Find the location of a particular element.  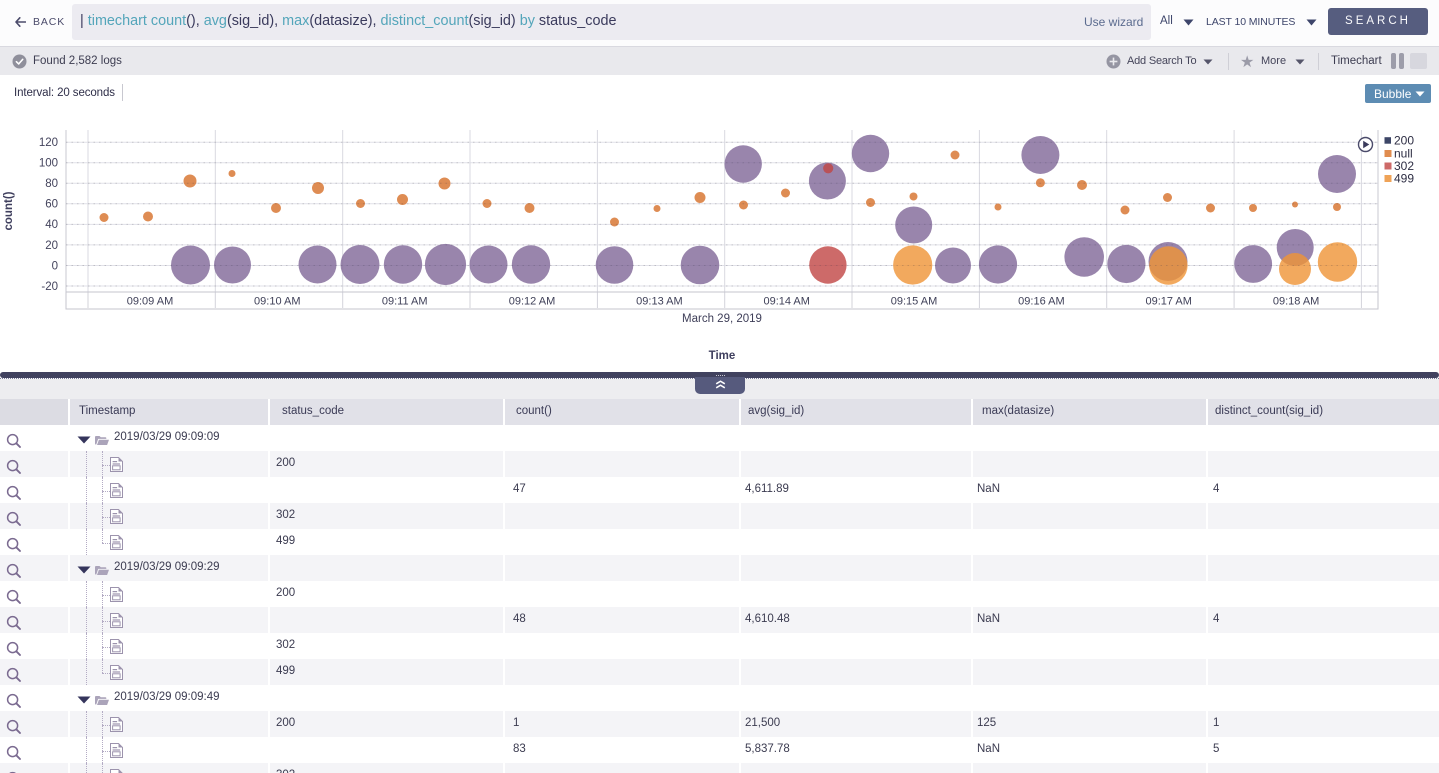

svg-text: 100 is located at coordinates (48, 164).